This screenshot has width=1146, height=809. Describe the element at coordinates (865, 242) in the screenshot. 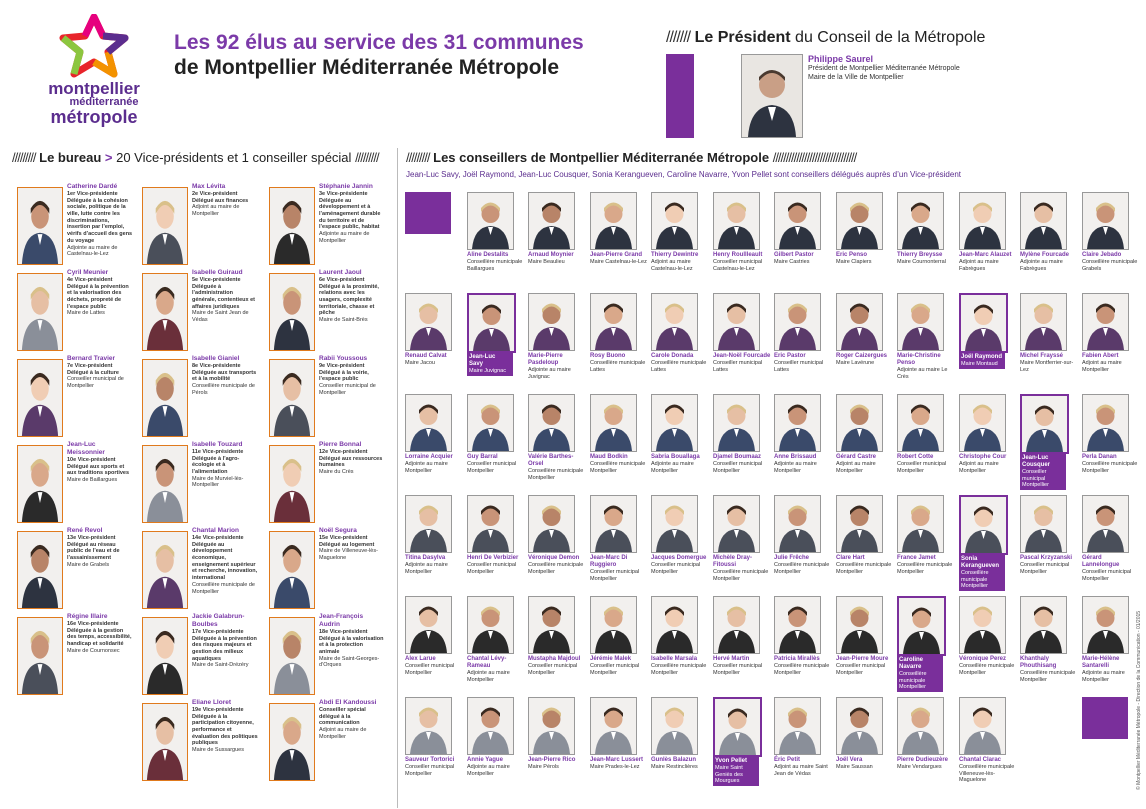

I see `conseiller-card: Eric Penso Maire Clapiers` at that location.